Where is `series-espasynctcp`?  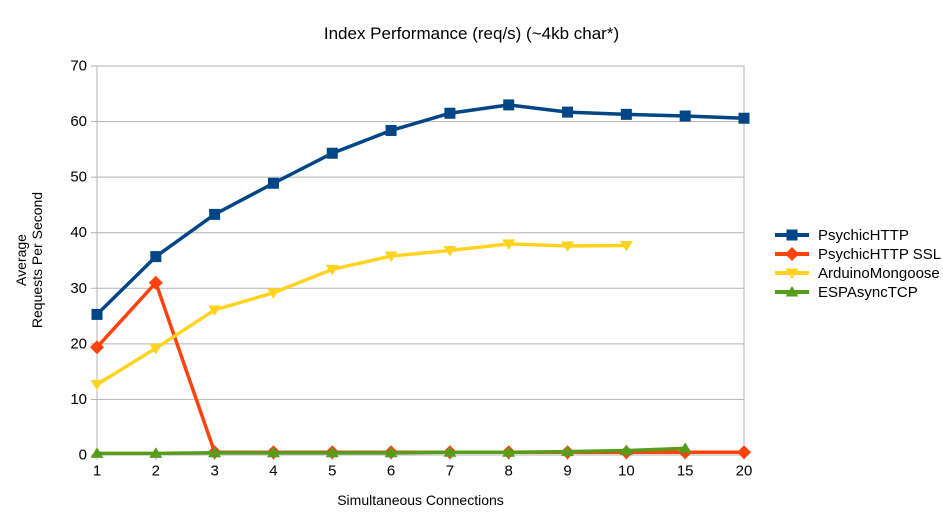
series-espasynctcp is located at coordinates (391, 450).